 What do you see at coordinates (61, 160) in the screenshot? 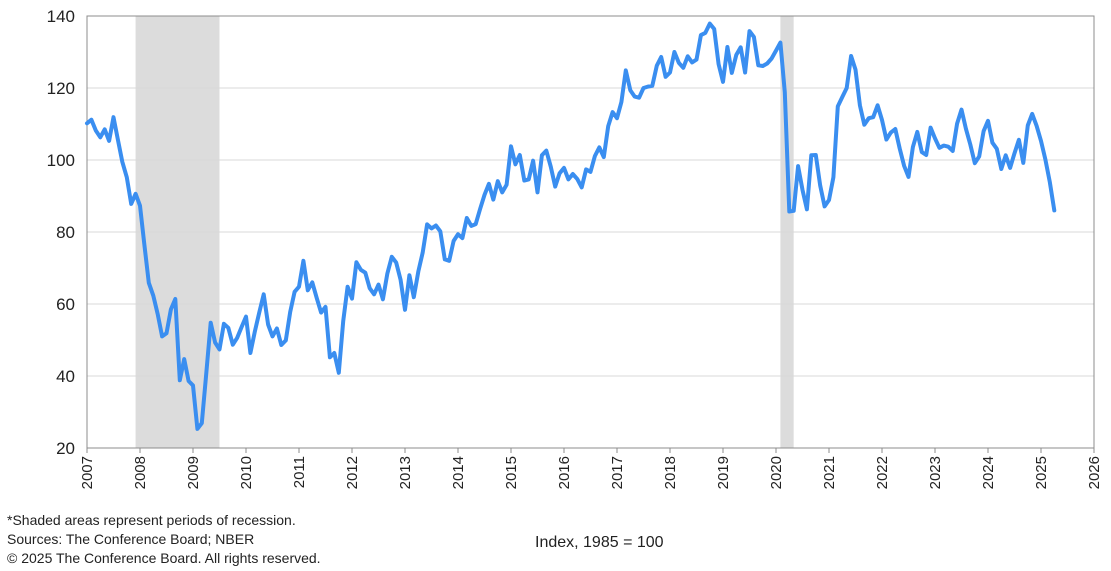
I see `y-tick-label: 100` at bounding box center [61, 160].